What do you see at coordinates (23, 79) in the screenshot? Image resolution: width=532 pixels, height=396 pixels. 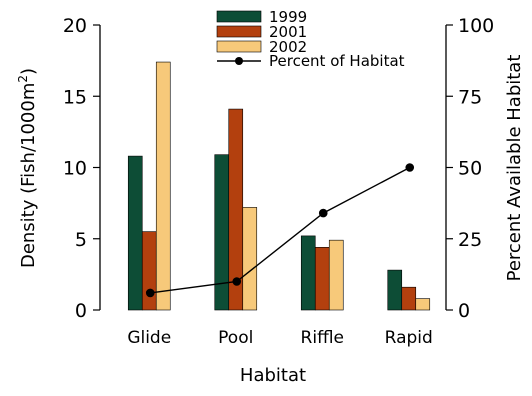 I see `y-axis-title-sup: 2` at bounding box center [23, 79].